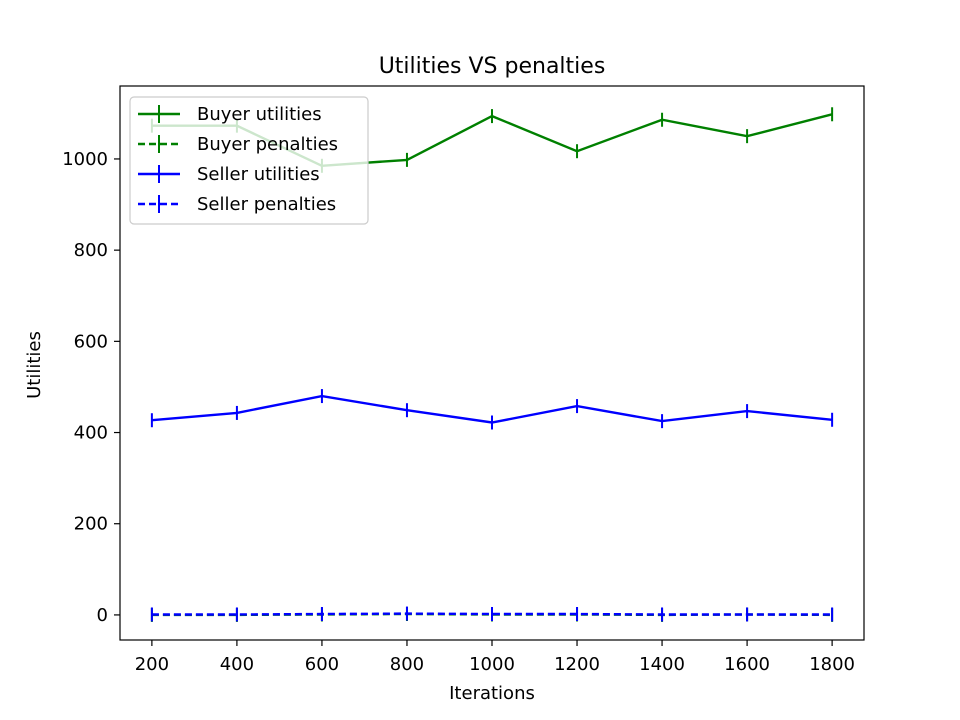 Image resolution: width=960 pixels, height=720 pixels. Describe the element at coordinates (662, 664) in the screenshot. I see `x-tick-label: 1400` at that location.